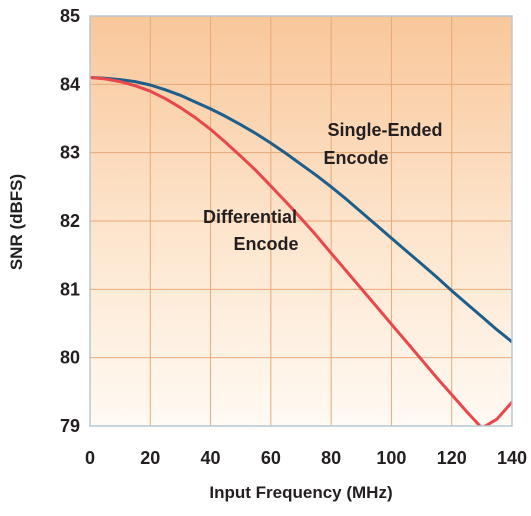 The image size is (531, 516). Describe the element at coordinates (250, 217) in the screenshot. I see `annotation-differential-line1: Differential` at that location.